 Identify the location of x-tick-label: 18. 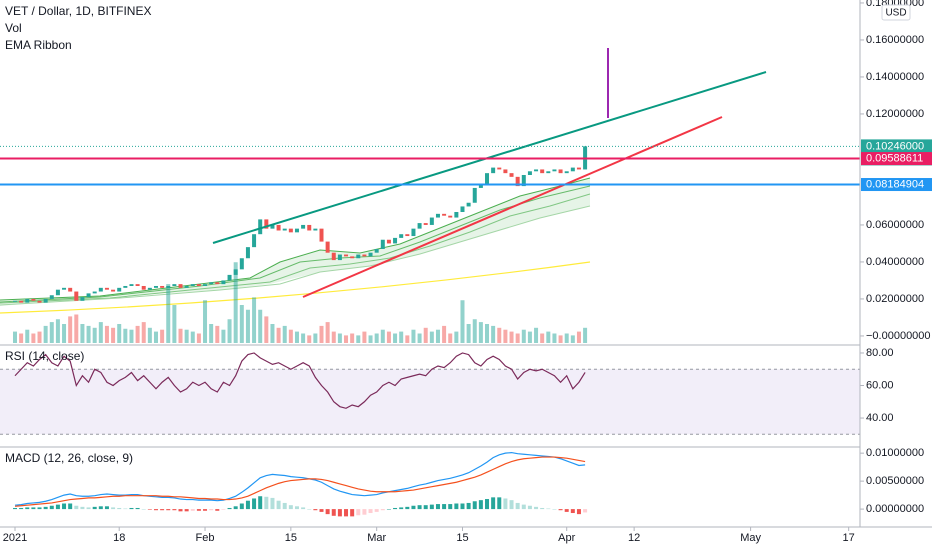
(119, 538).